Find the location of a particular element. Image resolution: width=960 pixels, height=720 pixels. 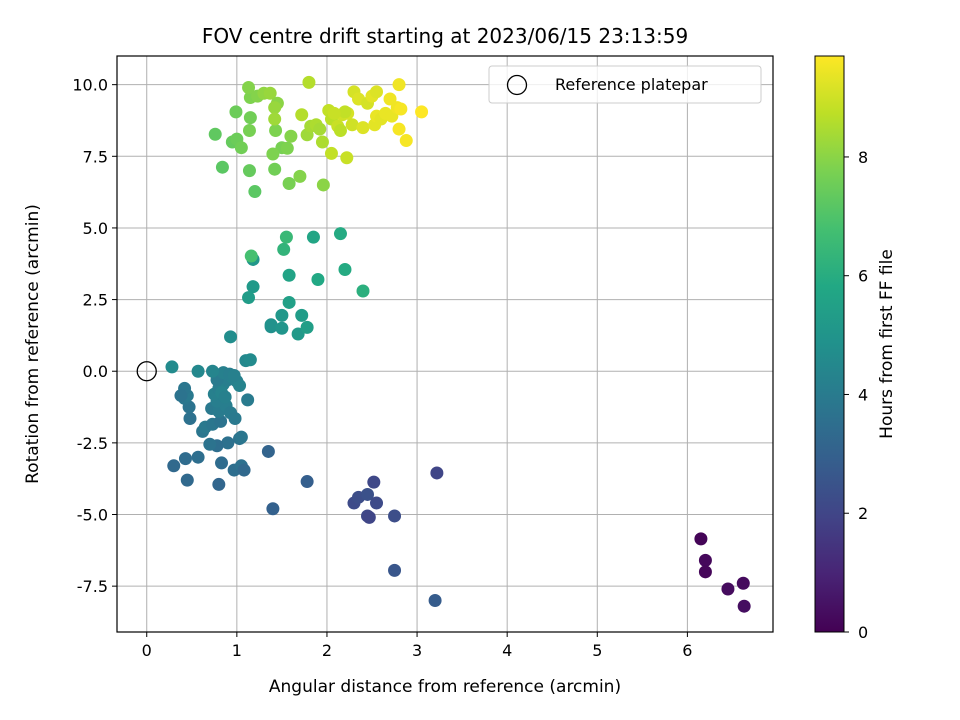

x-tick-label: 5 is located at coordinates (597, 650).